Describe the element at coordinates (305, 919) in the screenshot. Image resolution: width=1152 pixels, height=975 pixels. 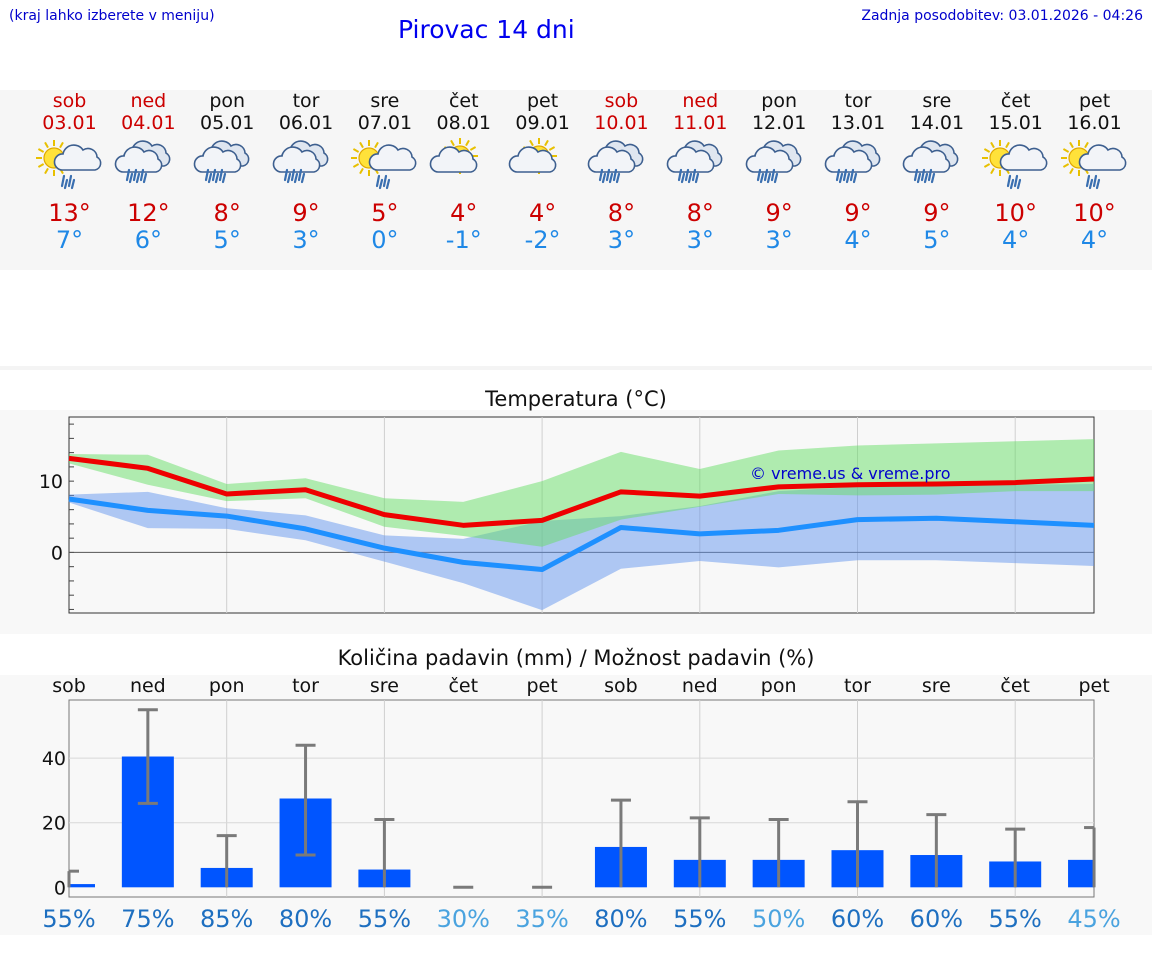
I see `precip-probability: 80%` at that location.